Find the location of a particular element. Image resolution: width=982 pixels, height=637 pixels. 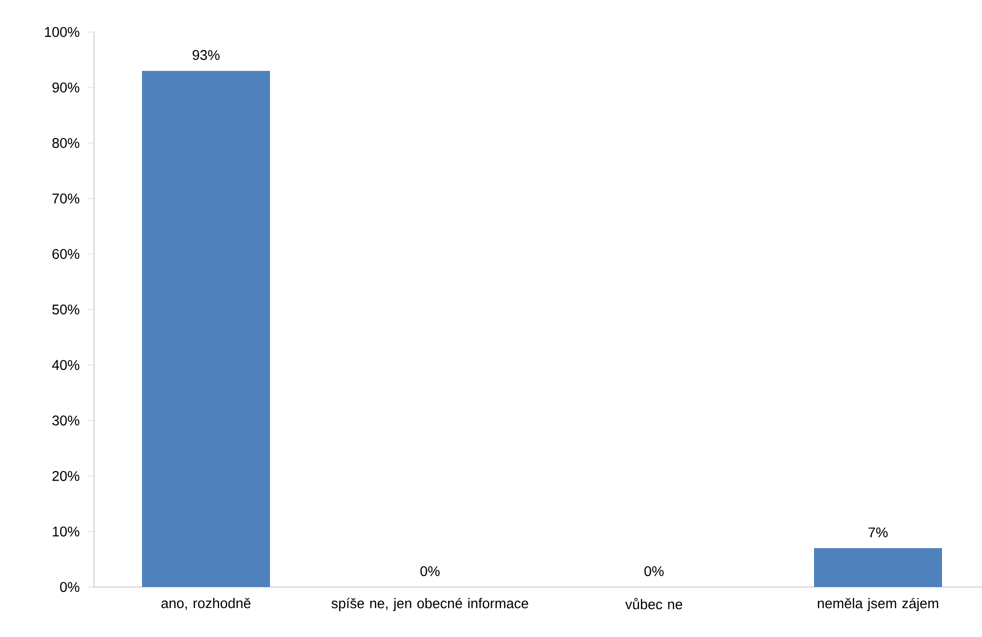

y-tick-label: 60% is located at coordinates (66, 254).